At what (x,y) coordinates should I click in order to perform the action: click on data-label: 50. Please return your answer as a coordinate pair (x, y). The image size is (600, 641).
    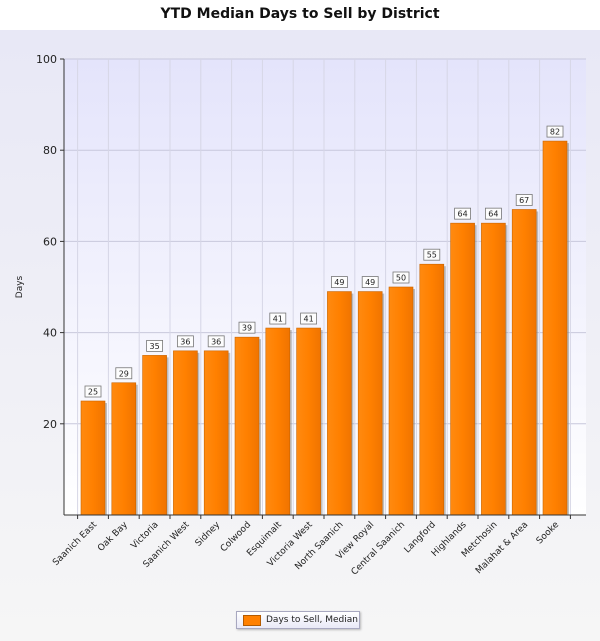
    Looking at the image, I should click on (401, 278).